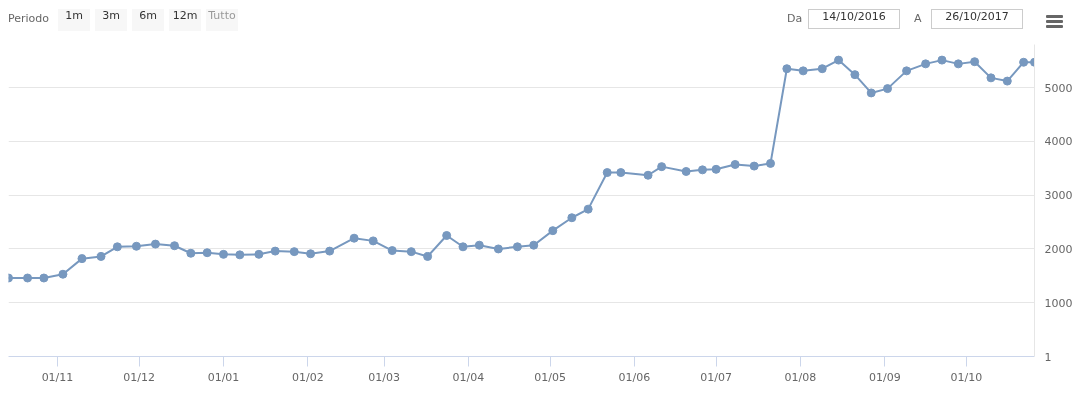 The height and width of the screenshot is (398, 1075). What do you see at coordinates (1058, 142) in the screenshot?
I see `y-tick-label: 4000` at bounding box center [1058, 142].